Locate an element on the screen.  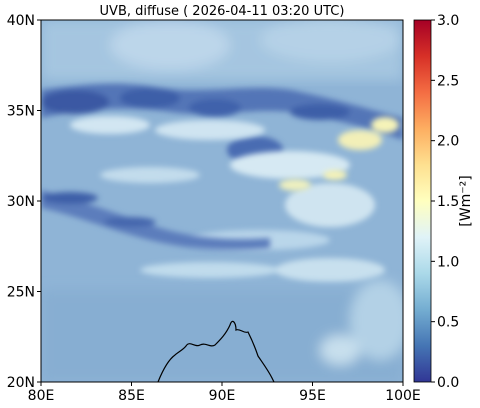
field-dark-band-south is located at coordinates (155, 220).